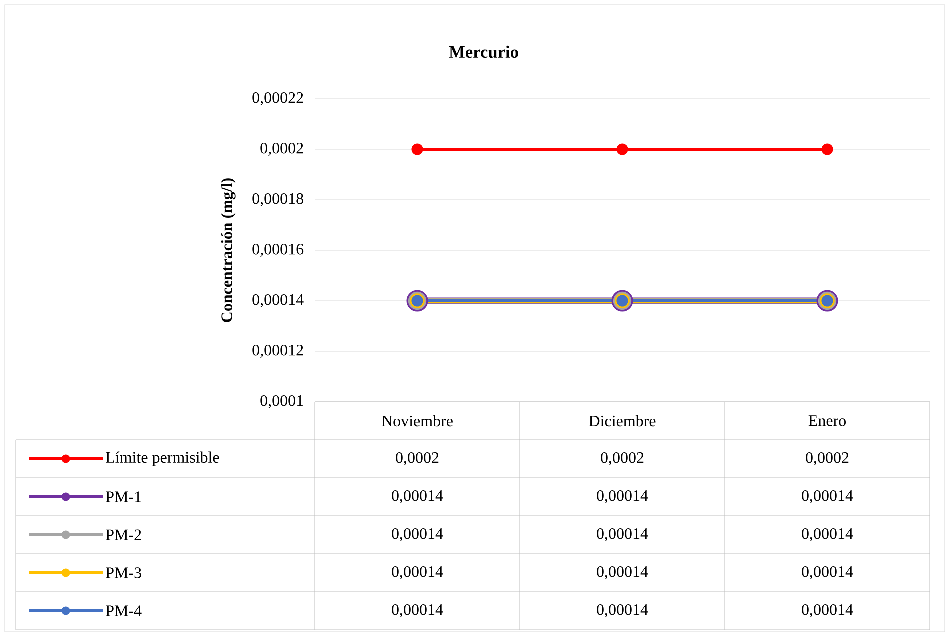 This screenshot has height=637, width=948. I want to click on legend-label: PM-1, so click(124, 497).